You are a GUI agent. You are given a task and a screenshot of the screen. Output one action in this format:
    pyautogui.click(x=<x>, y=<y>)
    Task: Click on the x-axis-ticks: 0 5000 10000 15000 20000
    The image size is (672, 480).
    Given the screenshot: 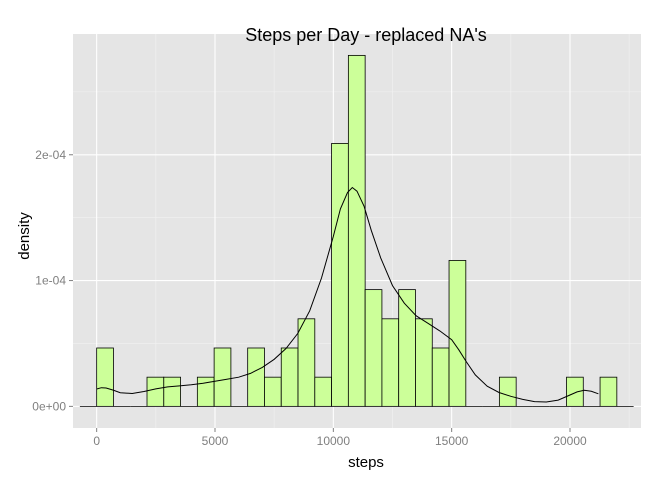 What is the action you would take?
    pyautogui.click(x=340, y=438)
    